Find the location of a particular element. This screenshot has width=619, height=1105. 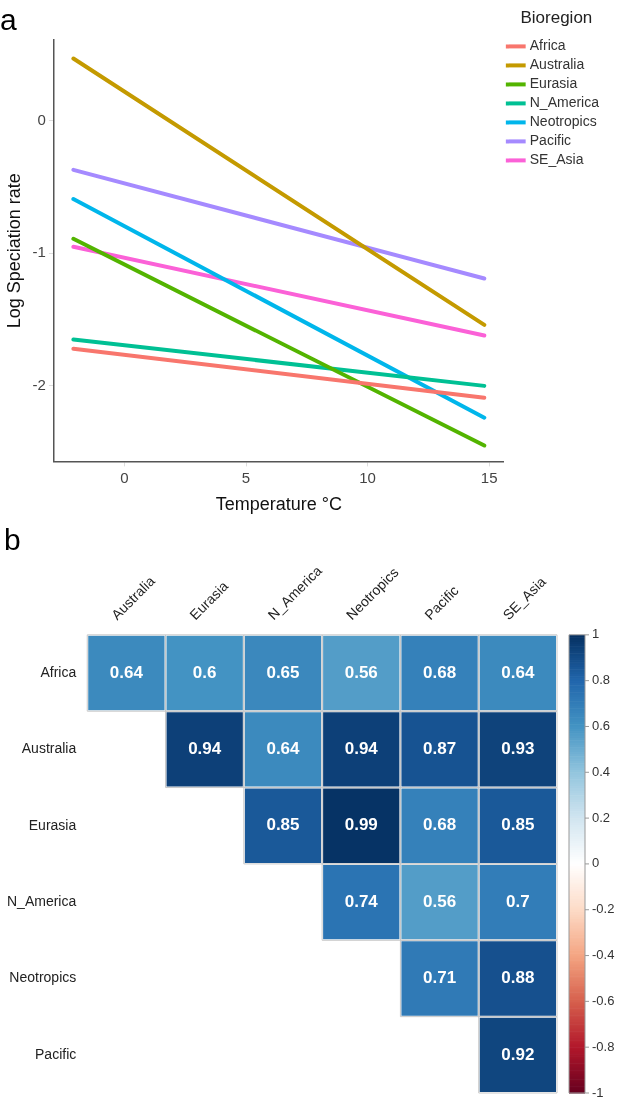

data-label: 0.7 is located at coordinates (518, 901).